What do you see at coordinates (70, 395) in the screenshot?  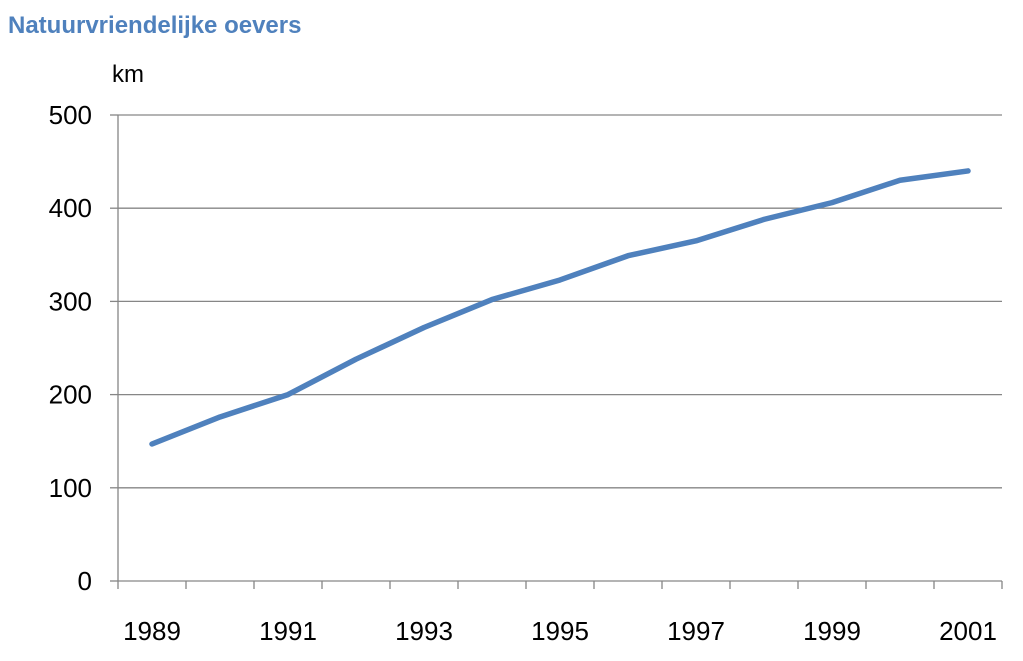 I see `y-tick-label: 200` at bounding box center [70, 395].